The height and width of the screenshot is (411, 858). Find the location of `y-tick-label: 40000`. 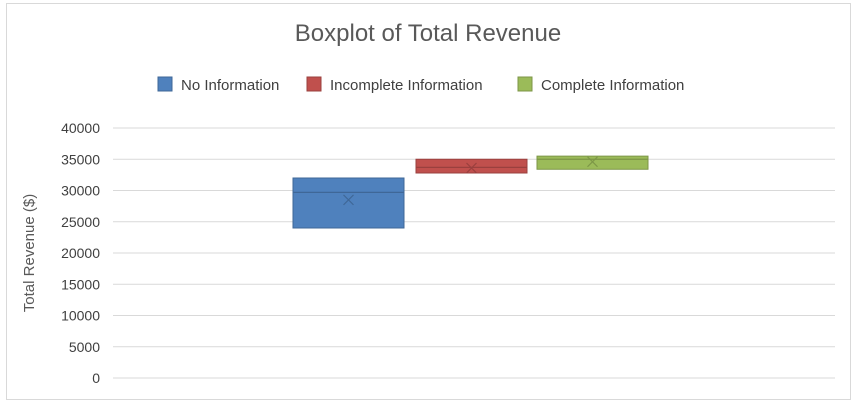

y-tick-label: 40000 is located at coordinates (80, 128).